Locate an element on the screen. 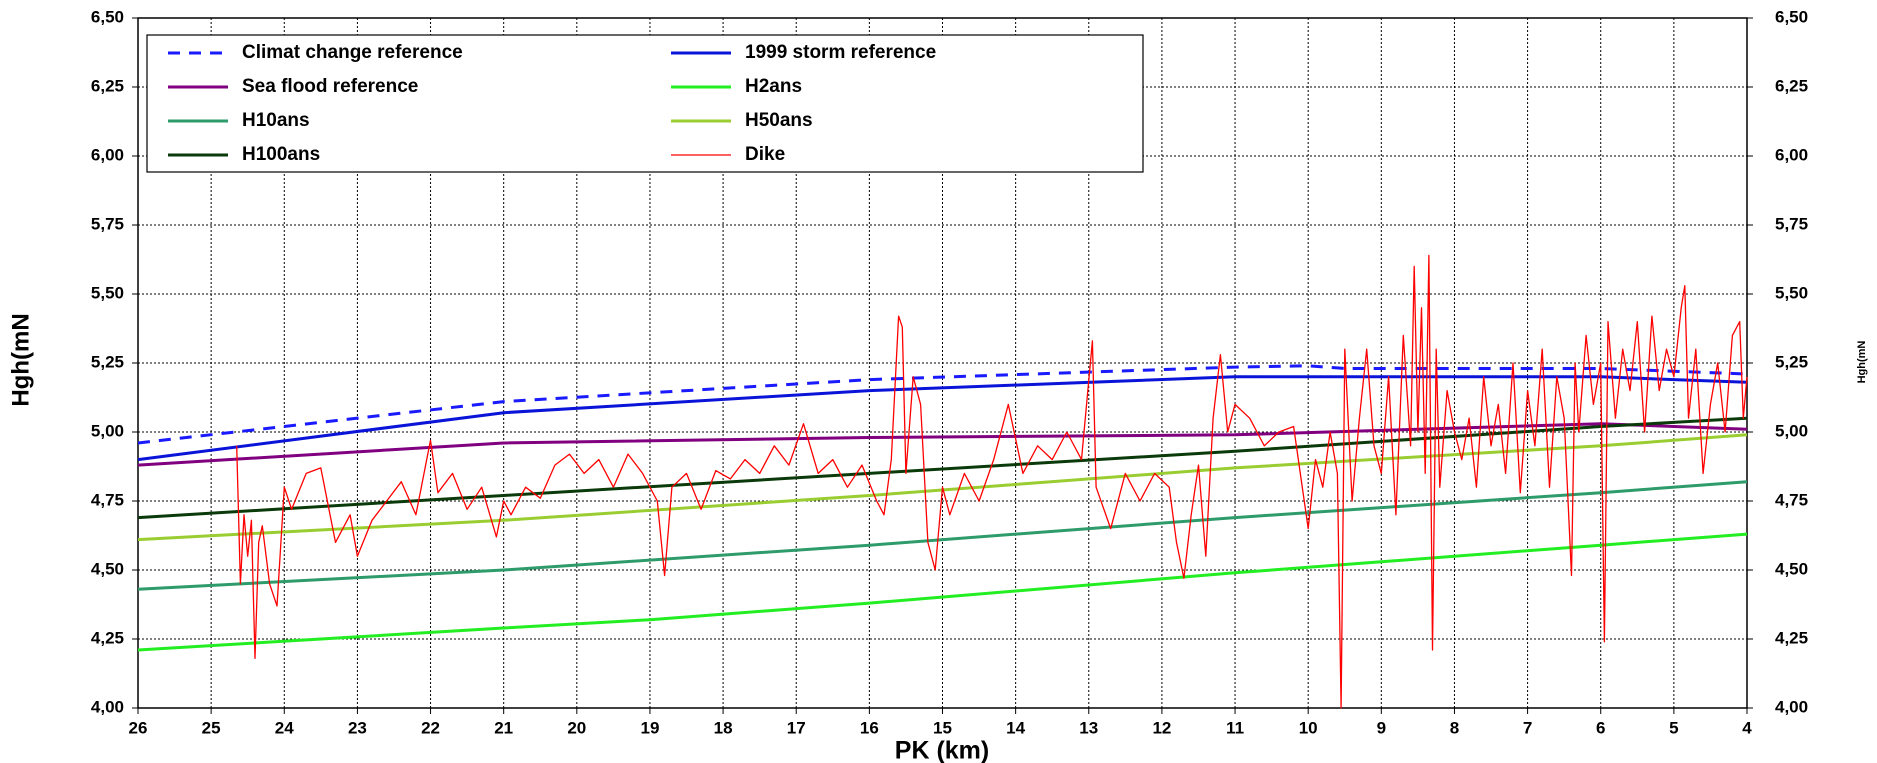  y-tick-label: 4,00 is located at coordinates (107, 706).